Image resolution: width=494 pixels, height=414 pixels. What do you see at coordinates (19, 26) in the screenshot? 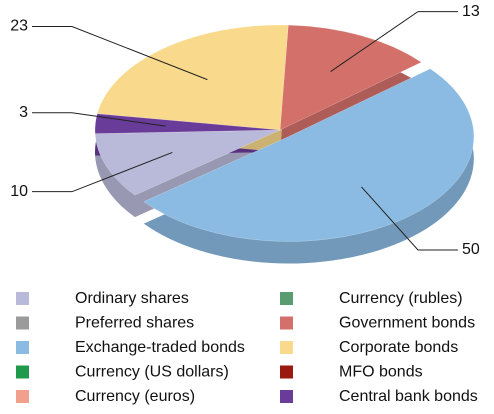
I see `data-label: 23` at bounding box center [19, 26].